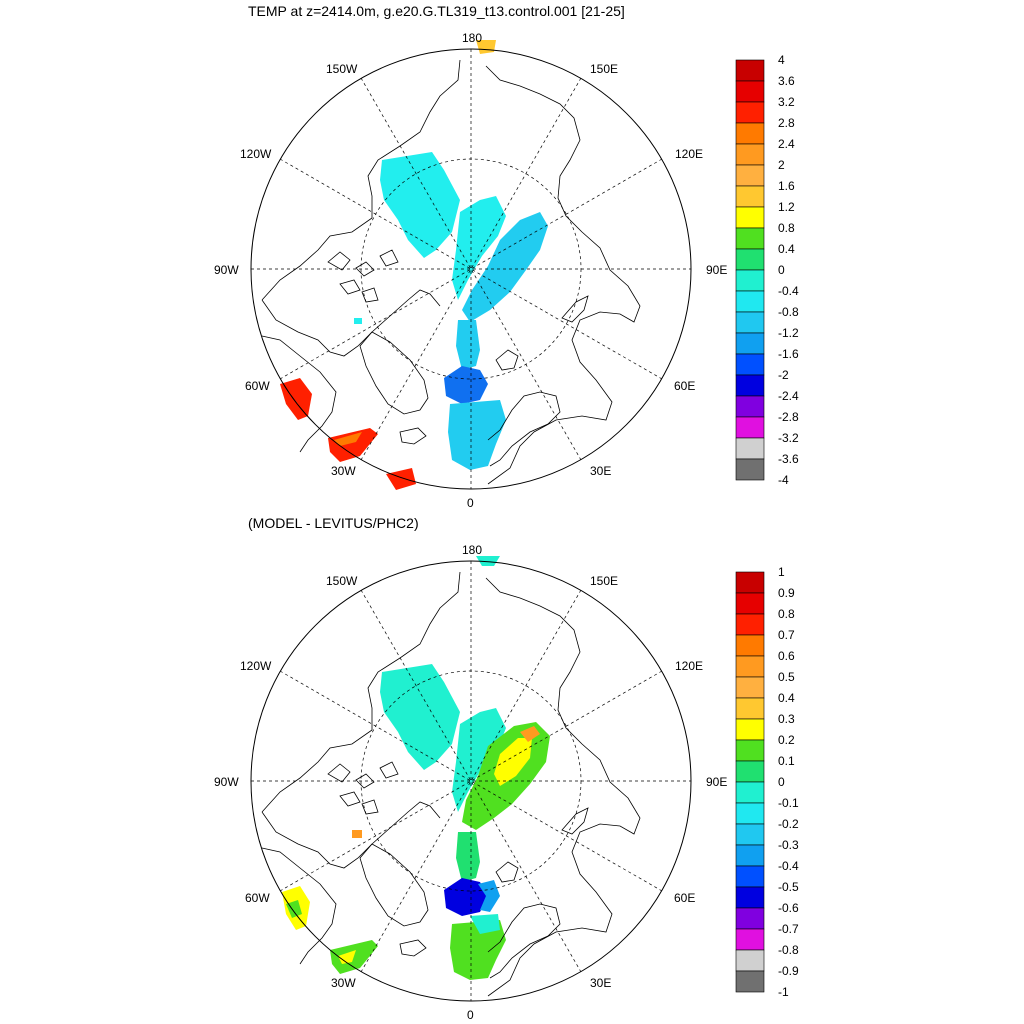 Image resolution: width=1024 pixels, height=1024 pixels. Describe the element at coordinates (257, 898) in the screenshot. I see `lon-label-60w: 60W` at that location.